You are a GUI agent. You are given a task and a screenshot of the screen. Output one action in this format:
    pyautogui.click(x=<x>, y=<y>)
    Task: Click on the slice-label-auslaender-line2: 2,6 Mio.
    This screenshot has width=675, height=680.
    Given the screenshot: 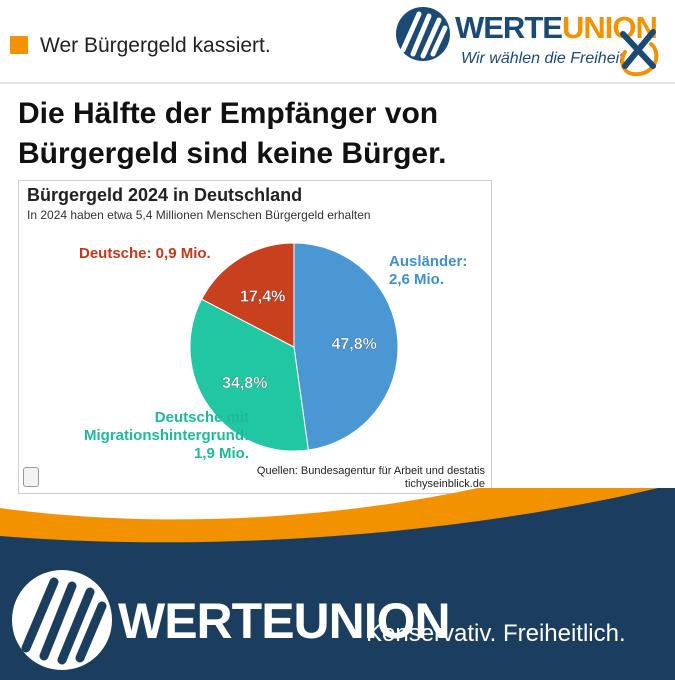 What is the action you would take?
    pyautogui.click(x=417, y=279)
    